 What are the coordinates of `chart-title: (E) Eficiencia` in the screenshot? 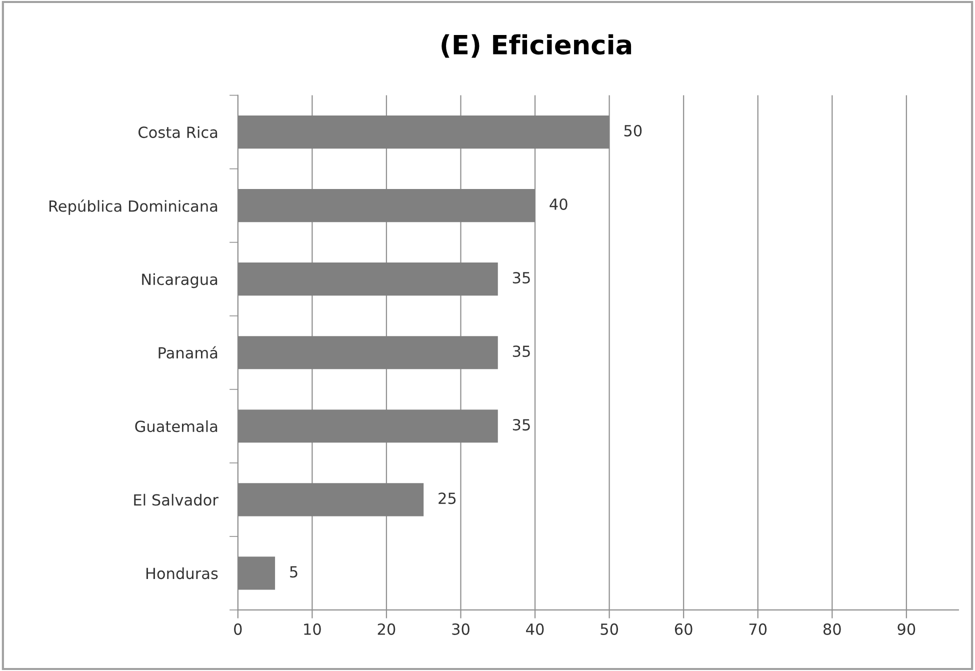 It's located at (537, 46).